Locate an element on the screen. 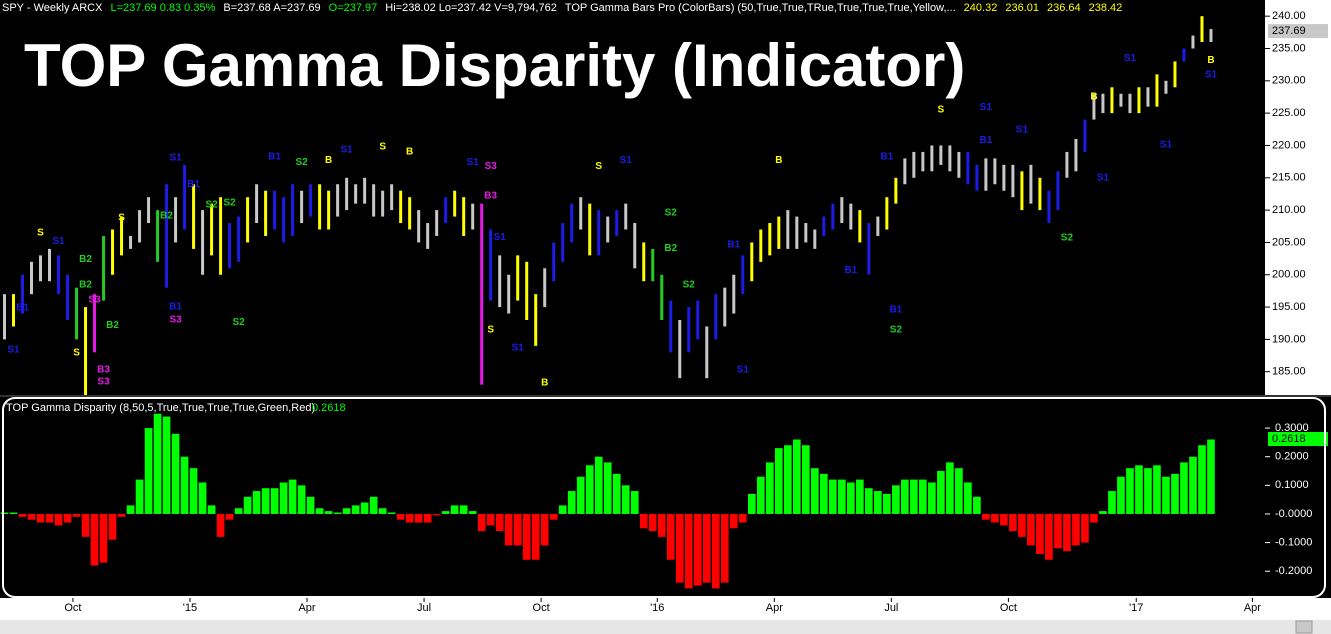  y-tick-label: 205.00 is located at coordinates (1289, 242).